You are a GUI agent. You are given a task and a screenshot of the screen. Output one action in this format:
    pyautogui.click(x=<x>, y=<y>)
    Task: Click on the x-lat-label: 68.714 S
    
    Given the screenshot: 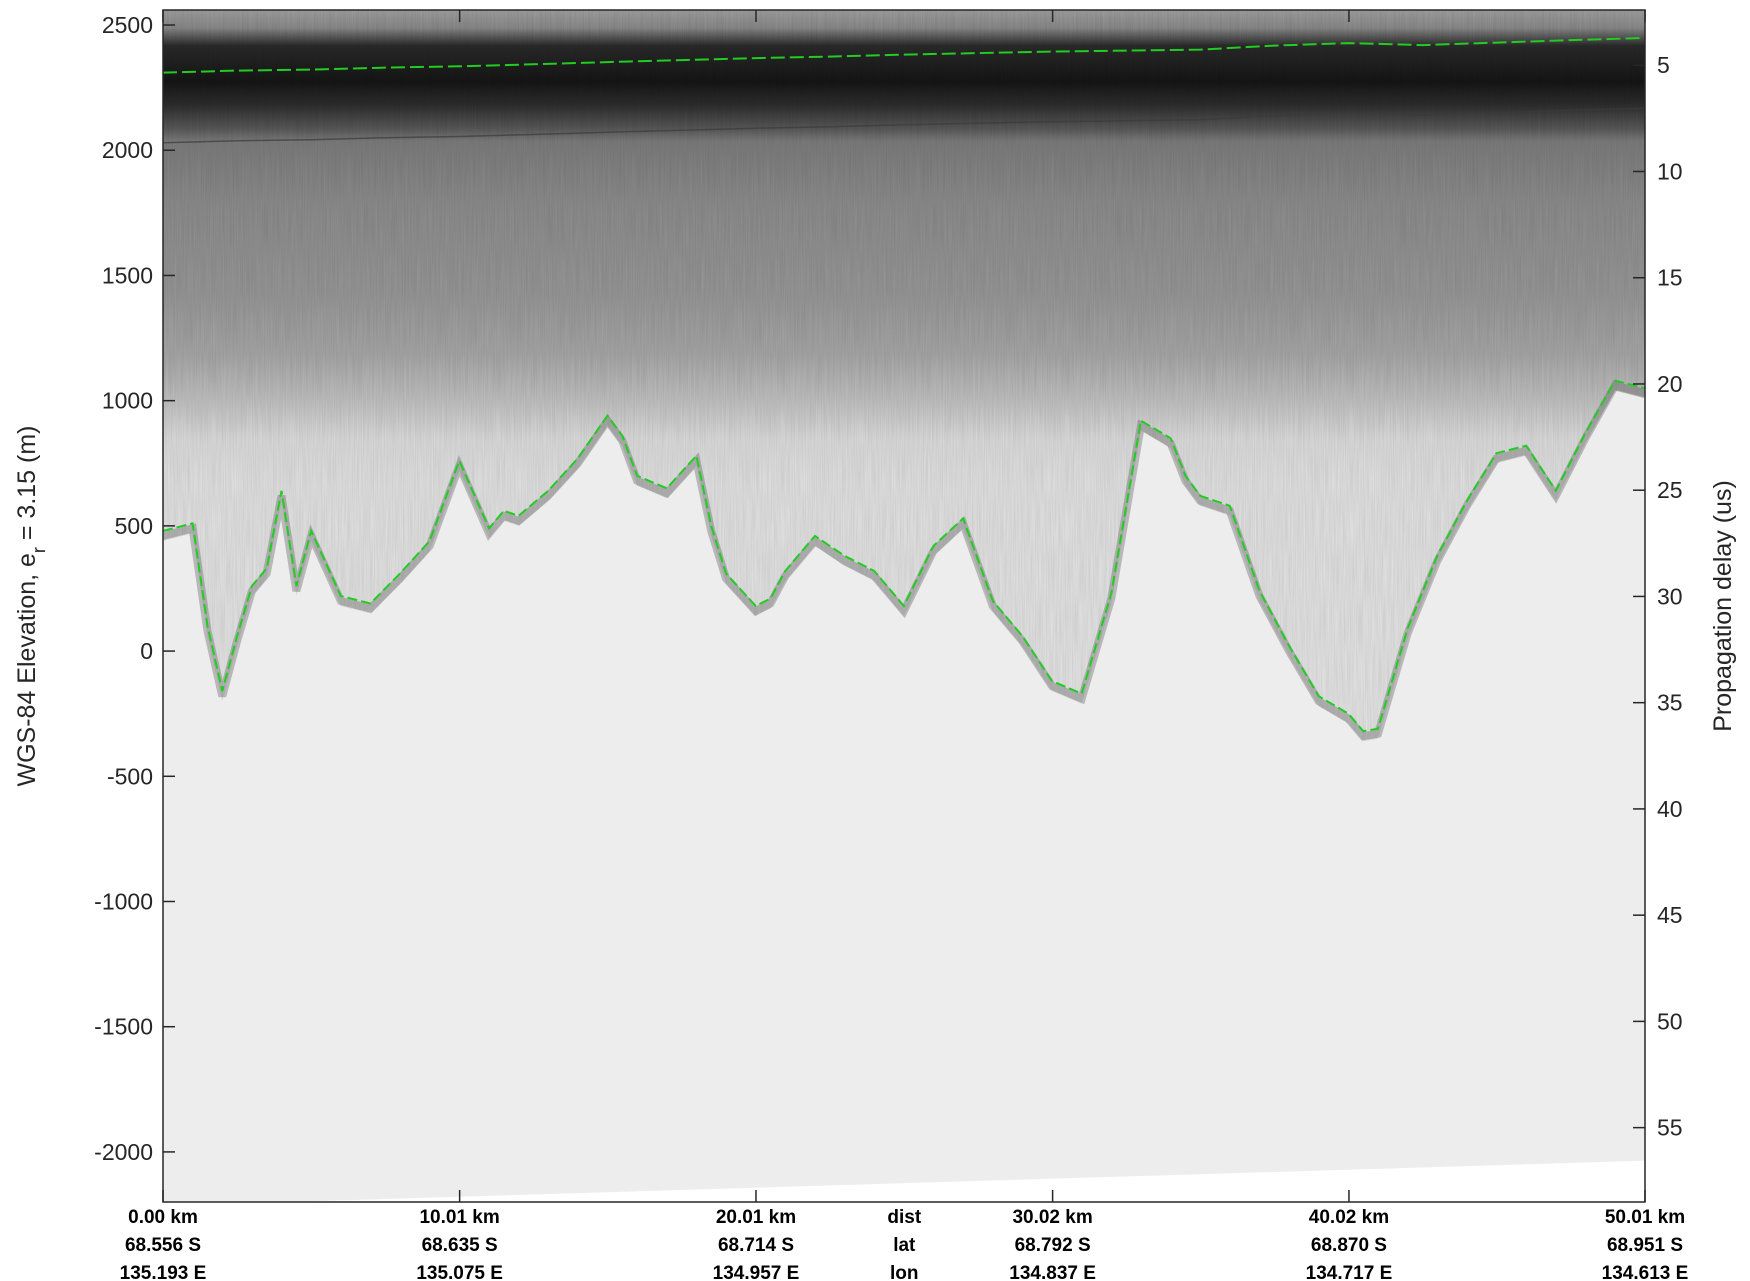 What is the action you would take?
    pyautogui.click(x=756, y=1245)
    